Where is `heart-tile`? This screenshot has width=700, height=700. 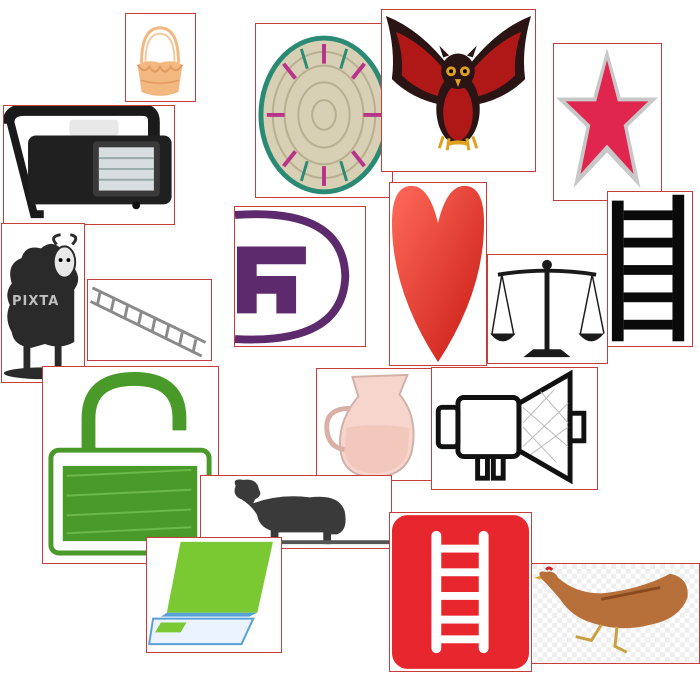 heart-tile is located at coordinates (438, 274).